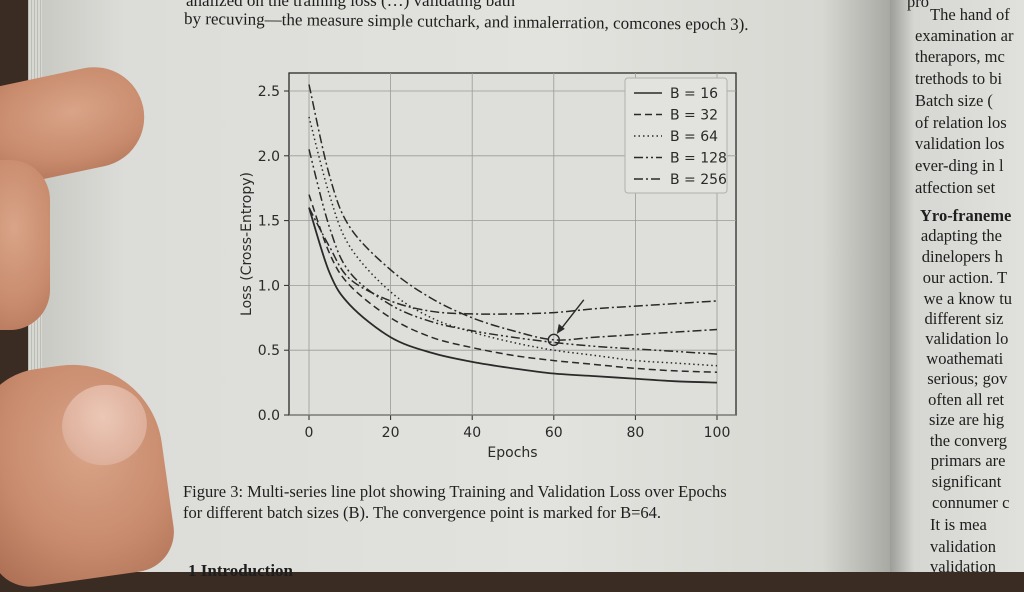 Image resolution: width=1024 pixels, height=592 pixels. I want to click on x-tick-label: 60, so click(554, 433).